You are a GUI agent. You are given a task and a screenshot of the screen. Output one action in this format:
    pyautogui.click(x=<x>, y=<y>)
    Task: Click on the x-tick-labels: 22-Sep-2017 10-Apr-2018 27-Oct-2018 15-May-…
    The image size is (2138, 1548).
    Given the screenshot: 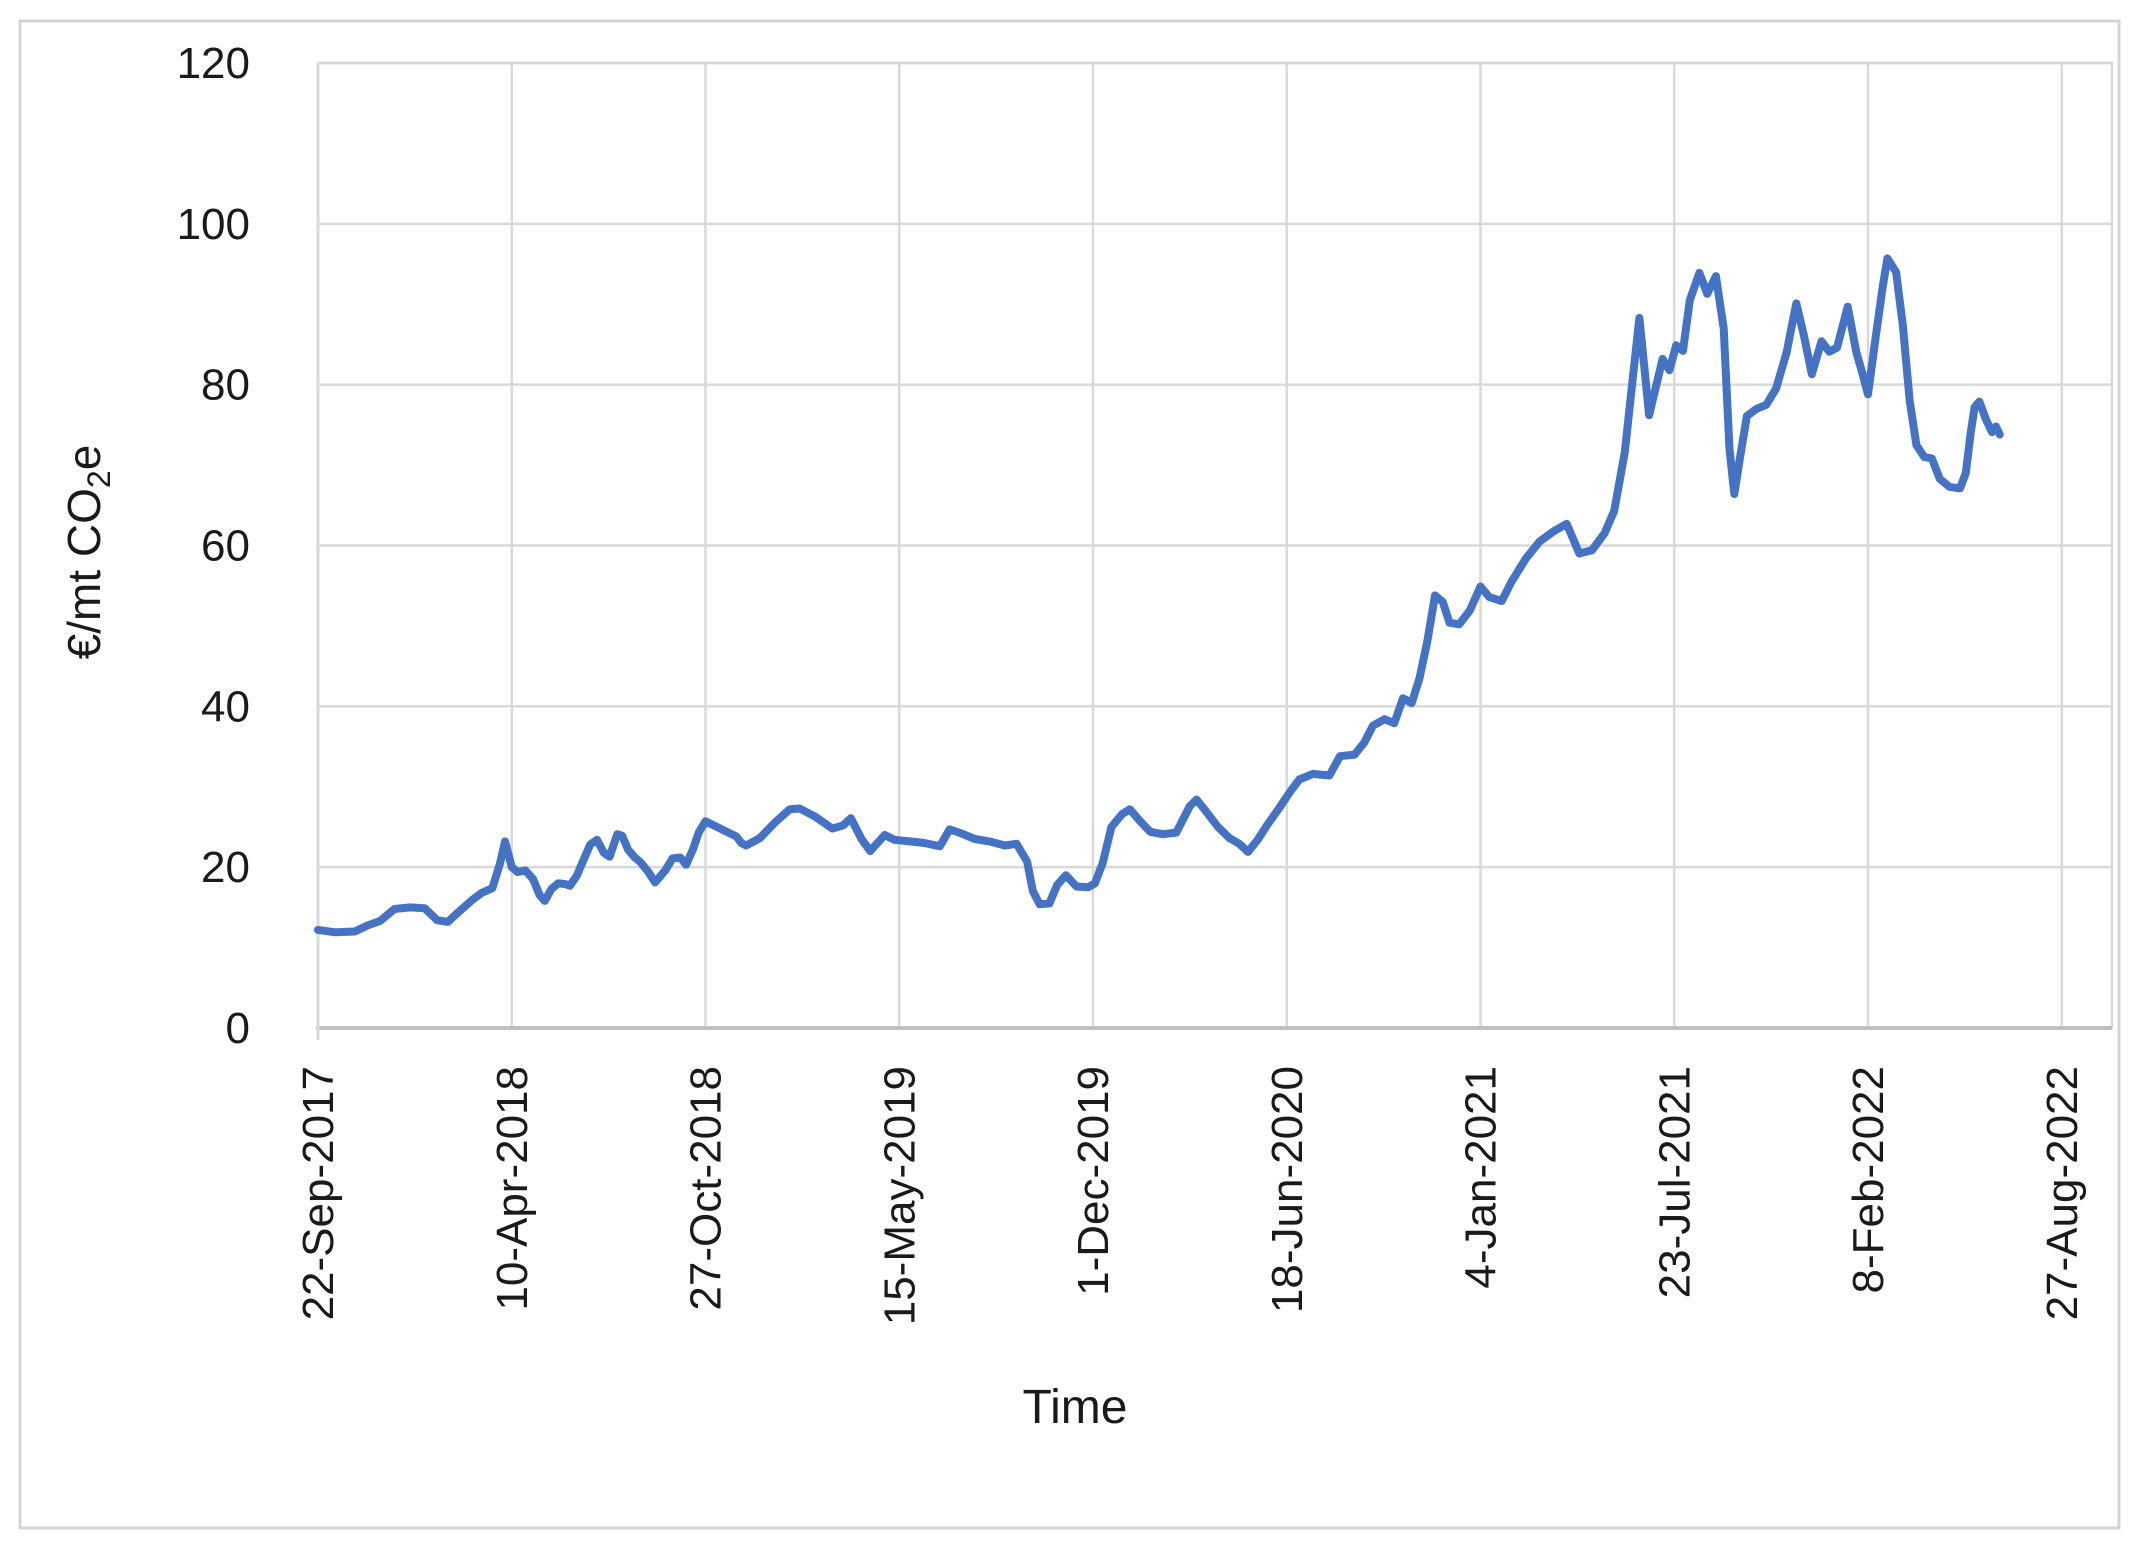 What is the action you would take?
    pyautogui.click(x=1190, y=1195)
    